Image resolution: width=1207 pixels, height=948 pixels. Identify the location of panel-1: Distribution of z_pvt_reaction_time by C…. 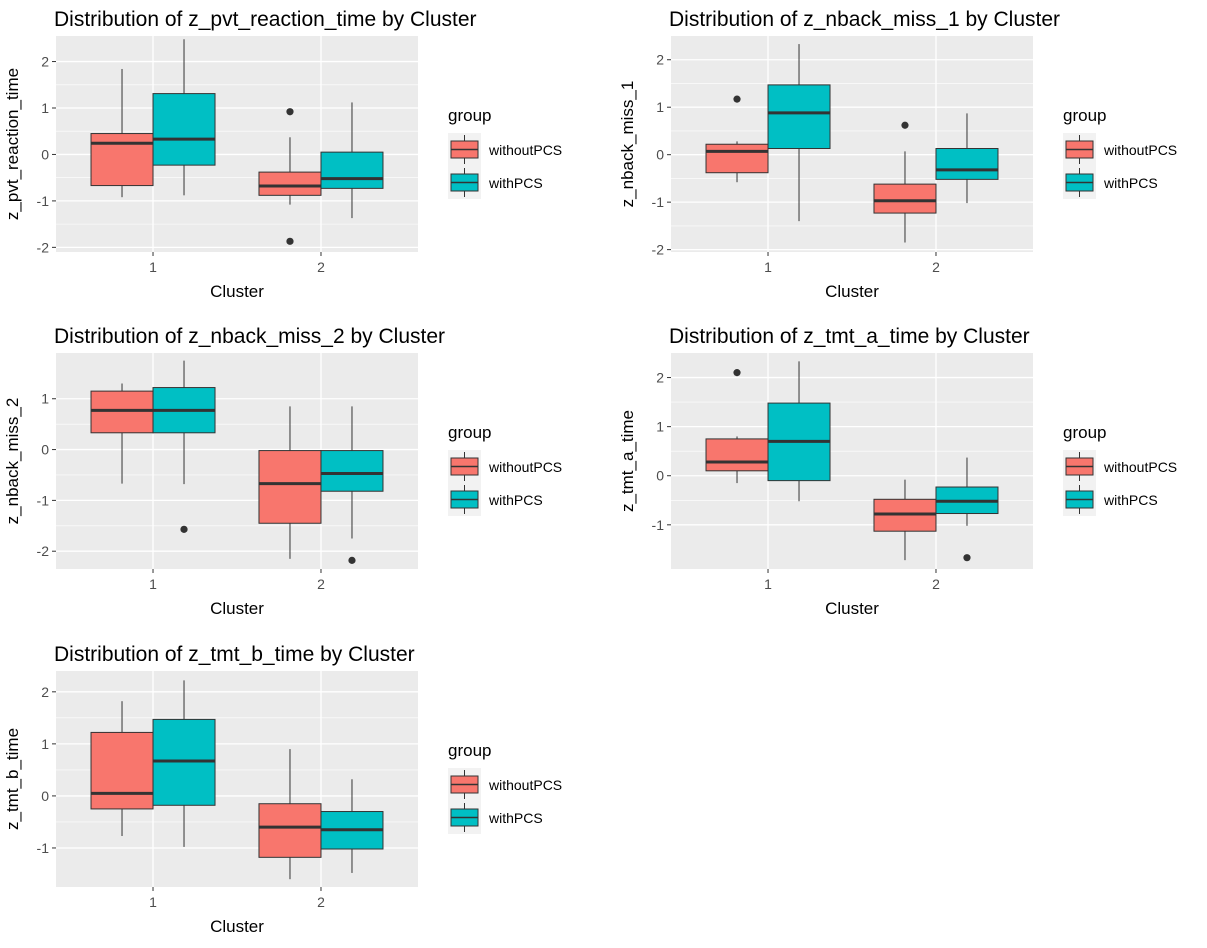
(282, 154).